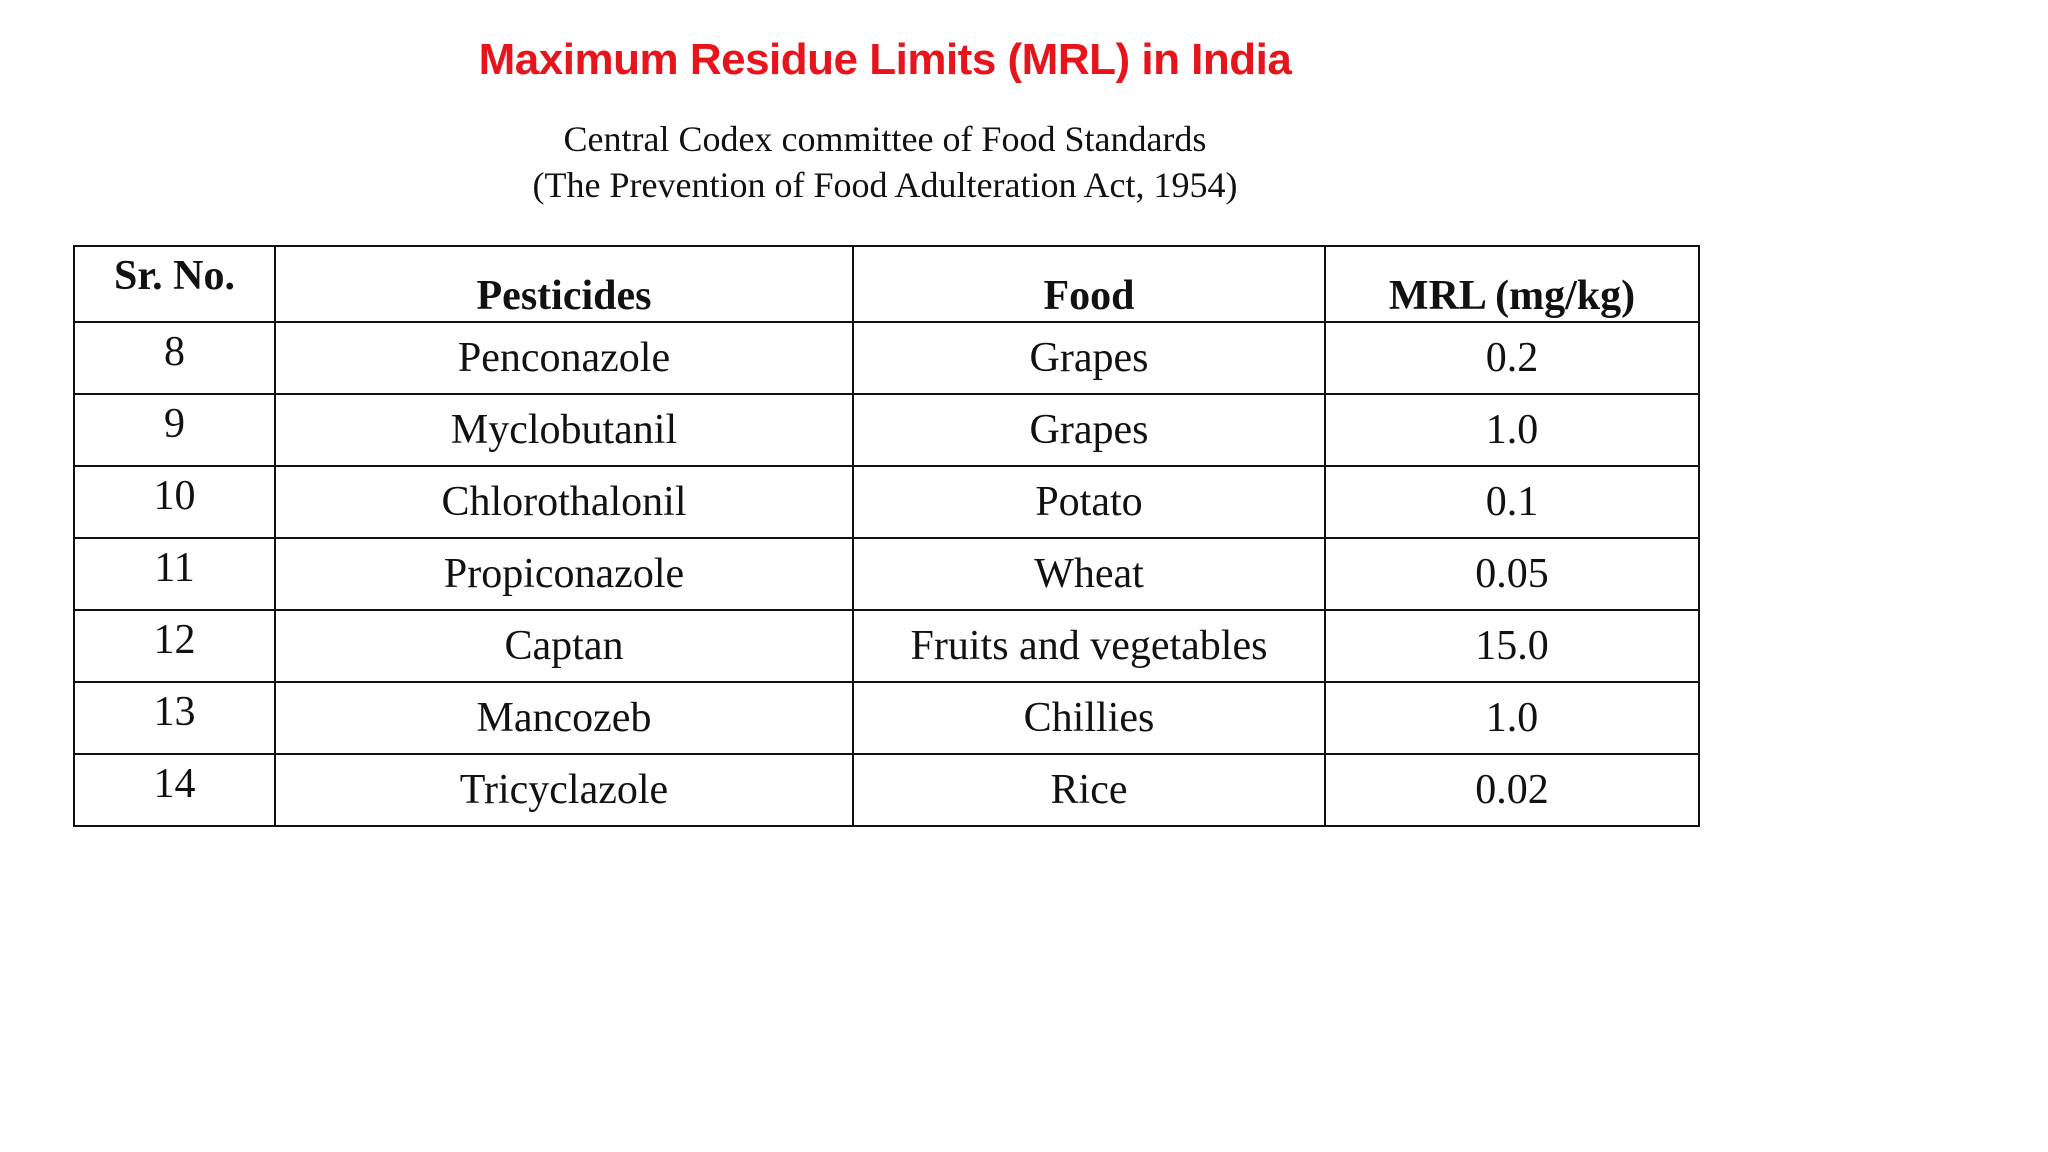 The width and height of the screenshot is (2048, 1152). I want to click on table-row: 12 Captan Fruits and vegetables 15.0, so click(886, 646).